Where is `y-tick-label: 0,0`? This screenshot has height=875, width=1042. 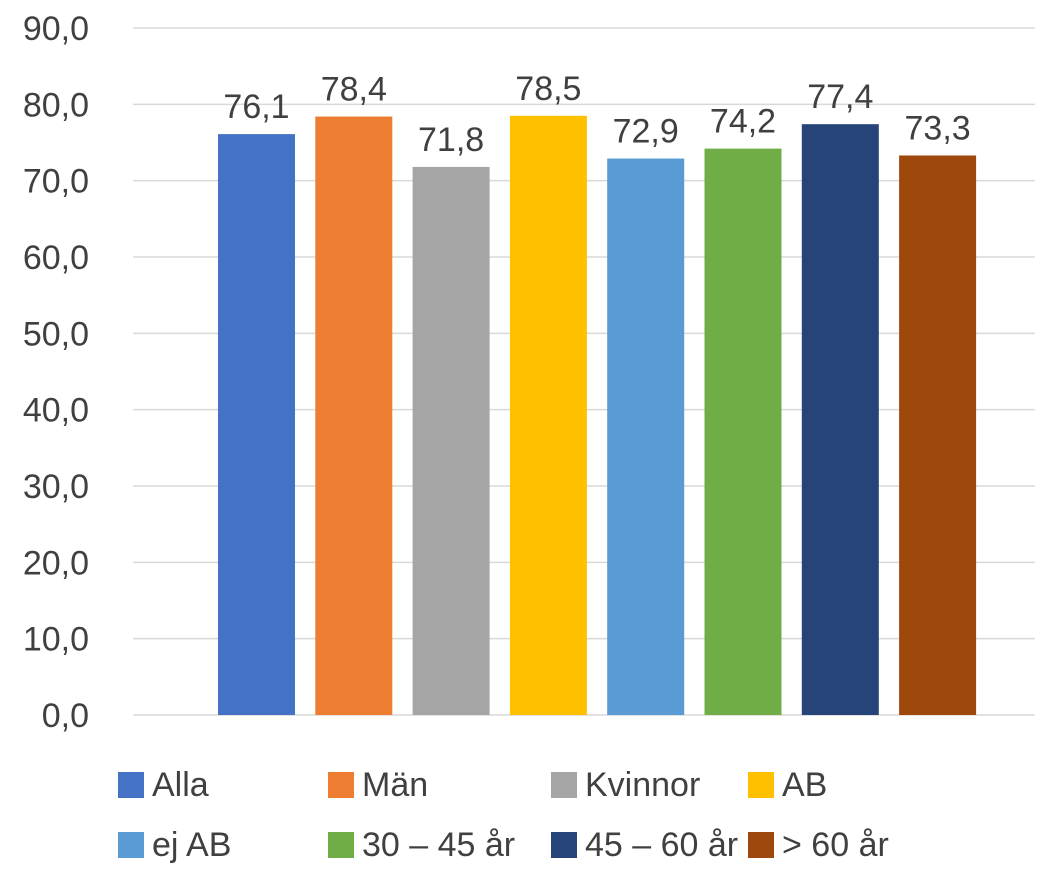 y-tick-label: 0,0 is located at coordinates (65, 716).